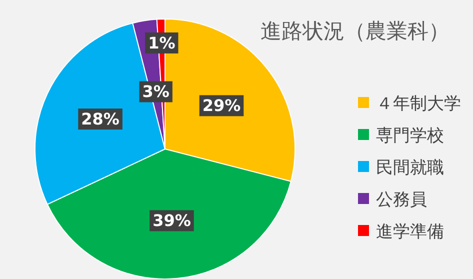  I want to click on legend-label: 進学準備, so click(410, 232).